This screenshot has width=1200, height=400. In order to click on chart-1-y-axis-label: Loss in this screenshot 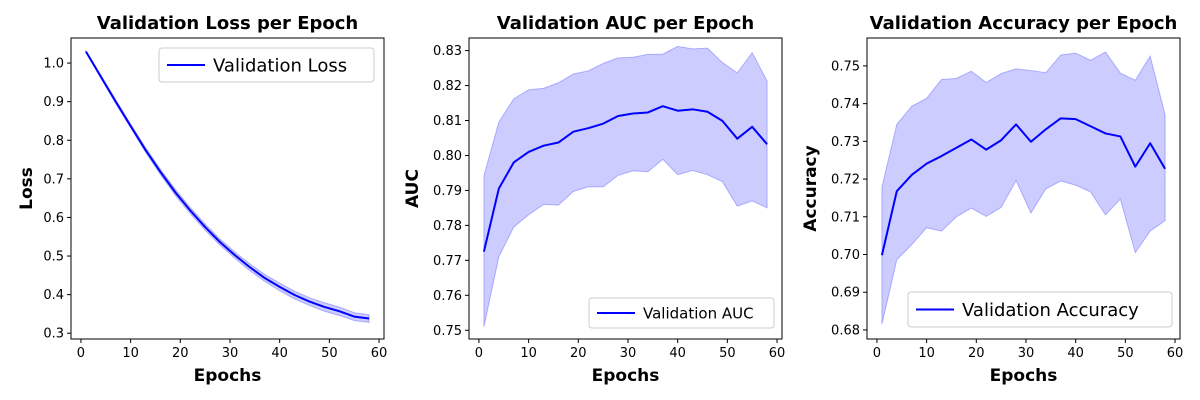, I will do `click(27, 188)`.